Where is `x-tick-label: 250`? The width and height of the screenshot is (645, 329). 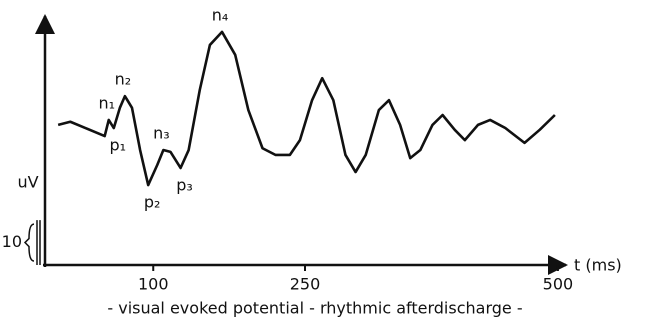
x-tick-label: 250 is located at coordinates (305, 284).